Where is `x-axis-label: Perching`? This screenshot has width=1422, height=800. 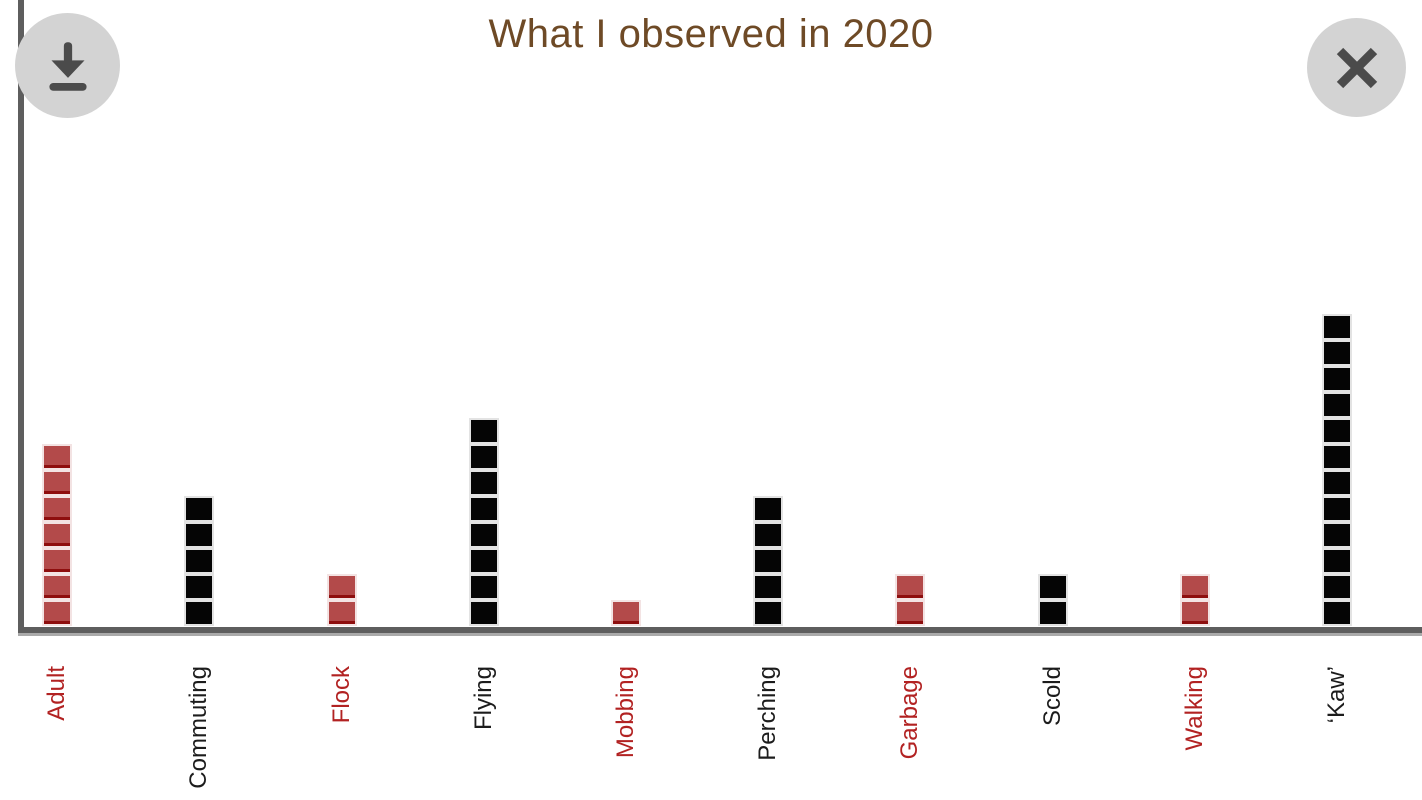 x-axis-label: Perching is located at coordinates (768, 713).